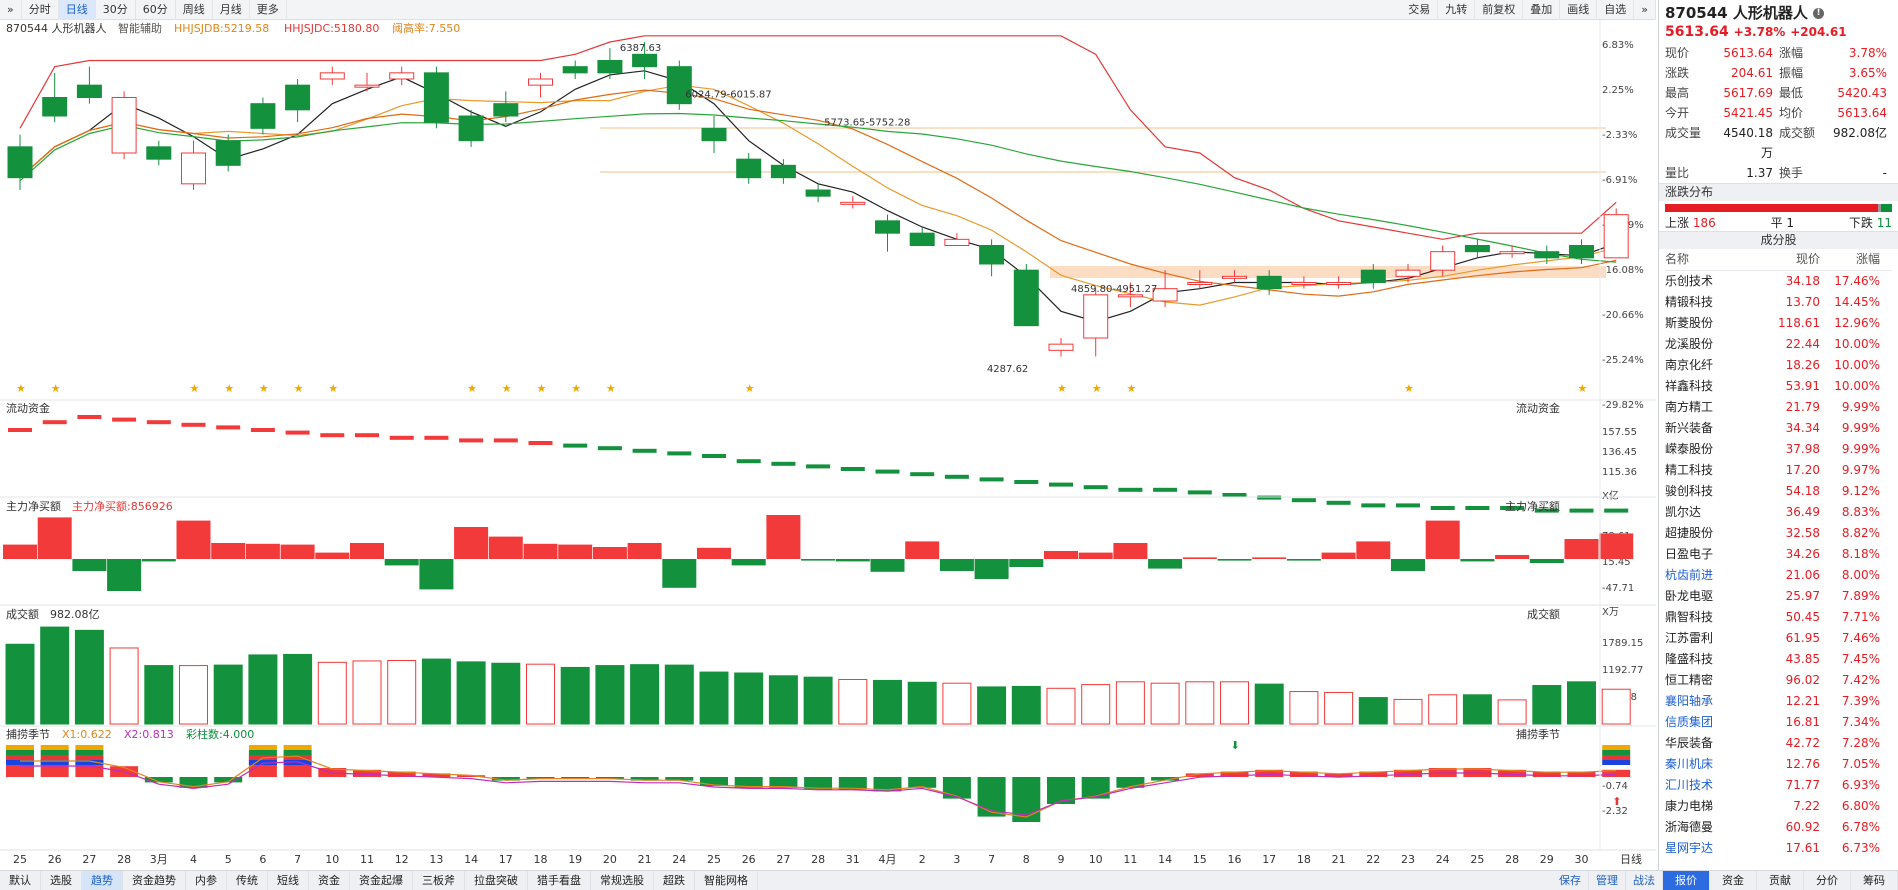 The height and width of the screenshot is (890, 1898). What do you see at coordinates (1778, 743) in the screenshot?
I see `stock-row: 华辰装备 42.72 7.28%` at bounding box center [1778, 743].